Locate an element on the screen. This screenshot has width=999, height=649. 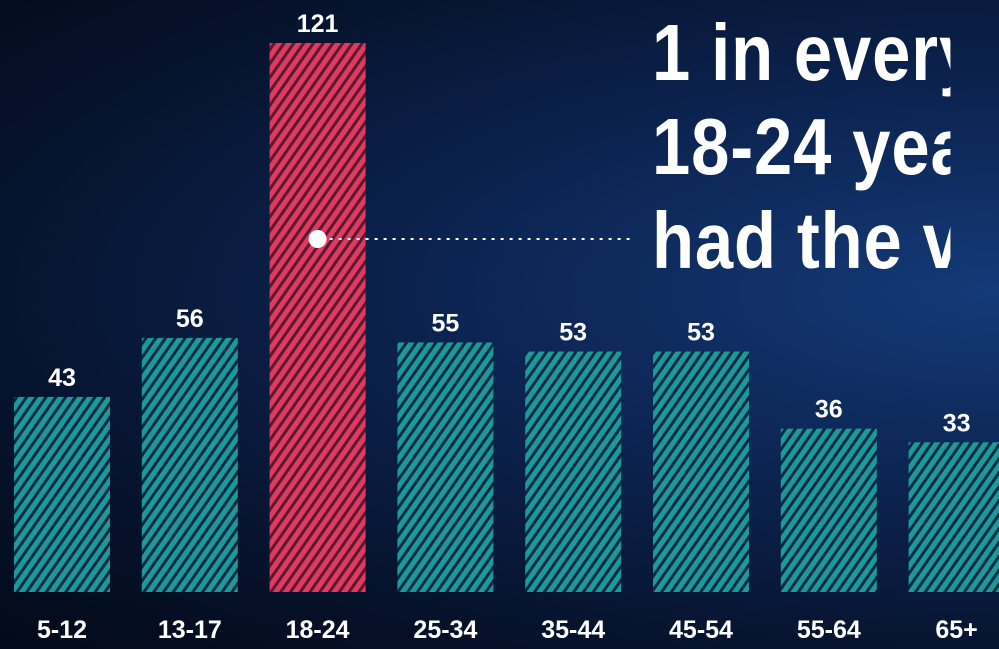
category-label-35-44: 35-44 is located at coordinates (573, 630).